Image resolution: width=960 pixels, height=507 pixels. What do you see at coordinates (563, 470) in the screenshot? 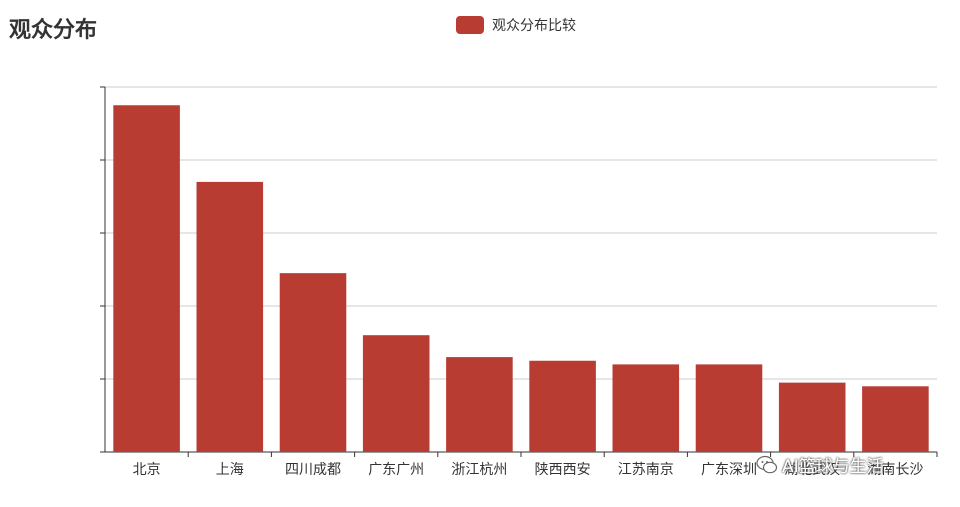
I see `x-tick-label: 陕西西安` at bounding box center [563, 470].